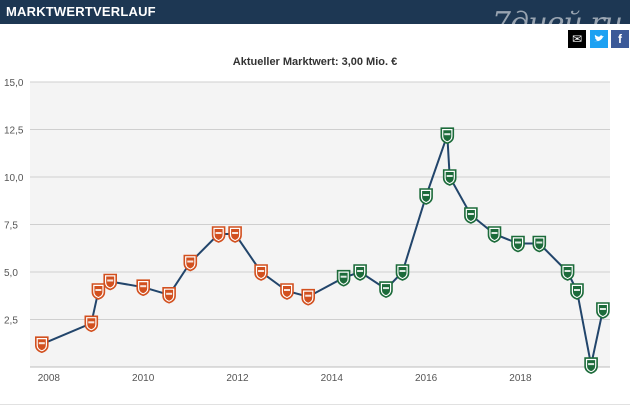 The image size is (630, 420). I want to click on x-tick-label: 2012, so click(237, 378).